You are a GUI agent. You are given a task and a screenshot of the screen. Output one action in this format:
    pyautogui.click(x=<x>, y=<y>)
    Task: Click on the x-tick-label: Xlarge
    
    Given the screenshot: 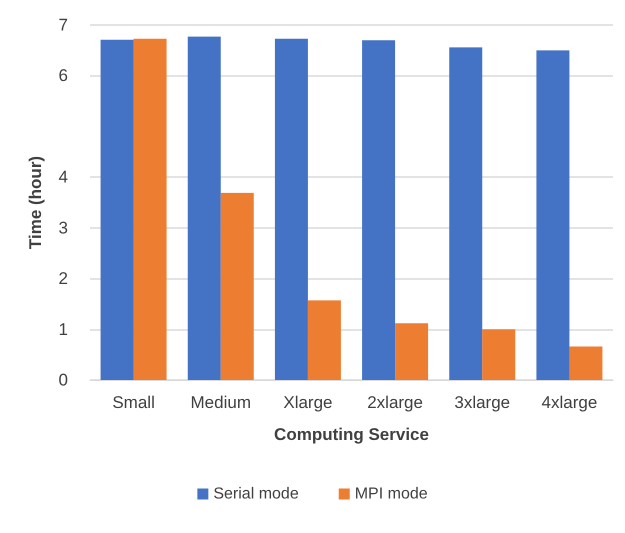 What is the action you would take?
    pyautogui.click(x=307, y=402)
    